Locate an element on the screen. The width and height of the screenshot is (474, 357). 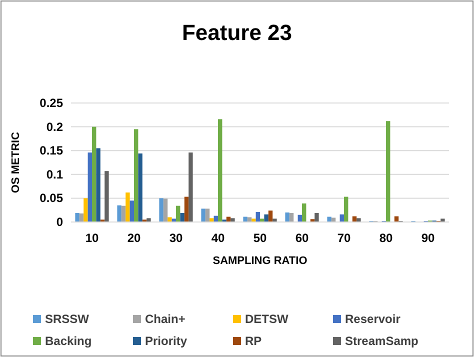
legend-label: Priority is located at coordinates (166, 341).